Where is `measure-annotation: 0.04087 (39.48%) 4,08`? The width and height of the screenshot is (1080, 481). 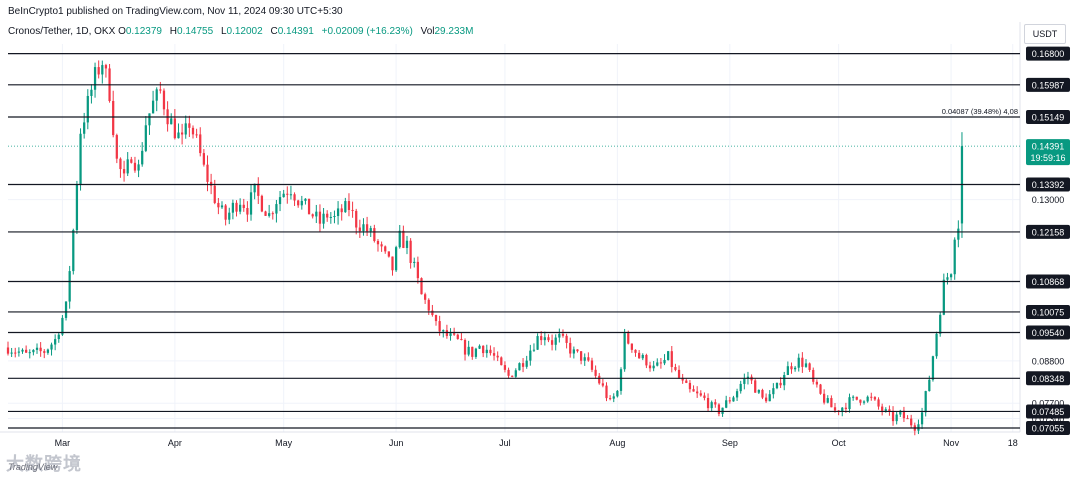 measure-annotation: 0.04087 (39.48%) 4,08 is located at coordinates (980, 111).